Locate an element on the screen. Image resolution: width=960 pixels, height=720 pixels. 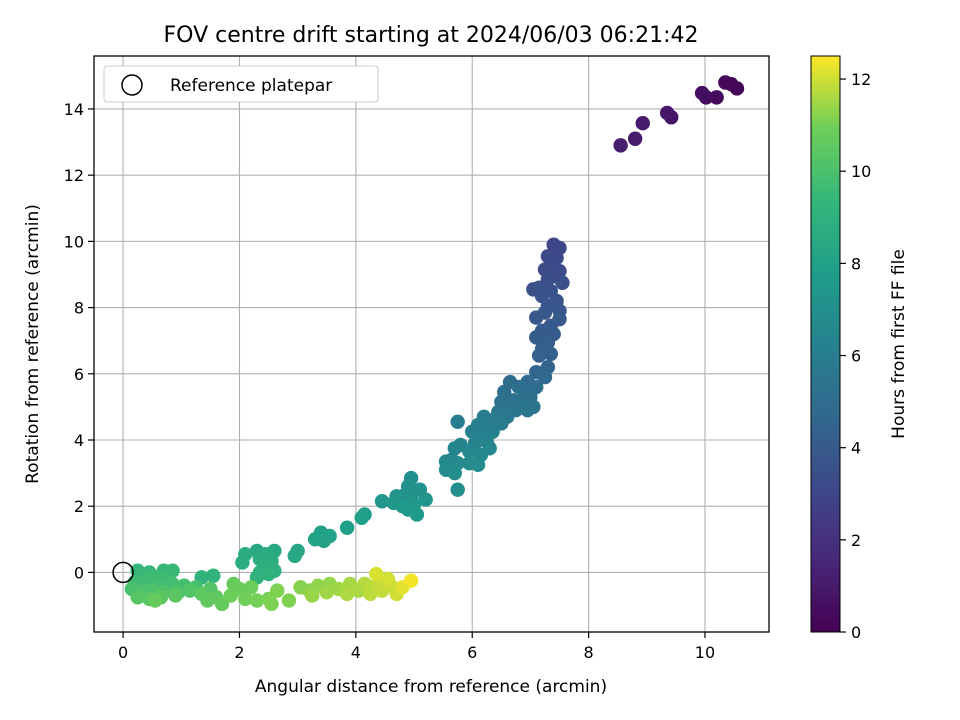
legend-label: Reference platepar is located at coordinates (251, 86).